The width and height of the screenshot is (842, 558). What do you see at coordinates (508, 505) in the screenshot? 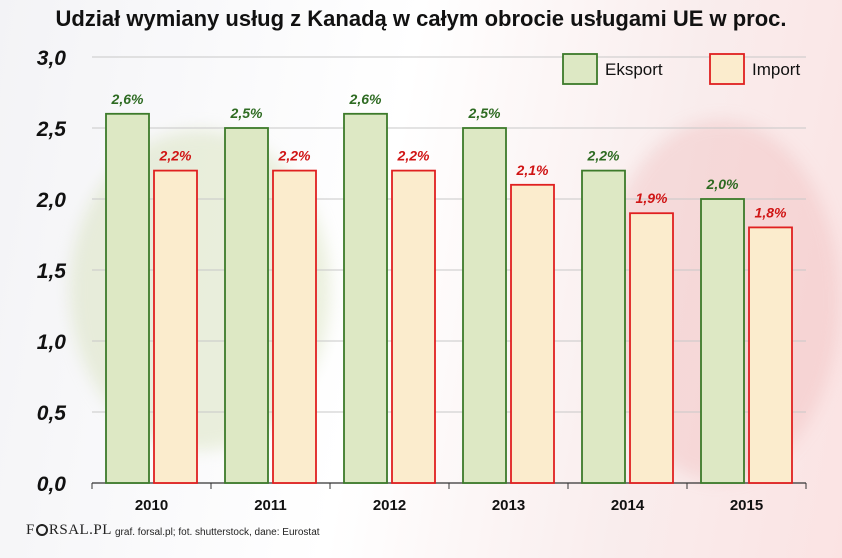
I see `x-tick-label: 2013` at bounding box center [508, 505].